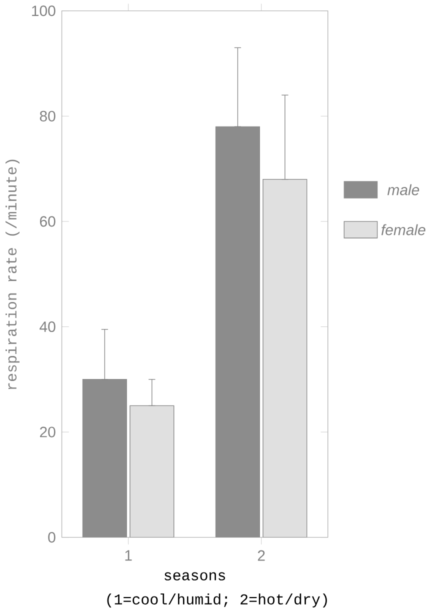 This screenshot has width=434, height=613. What do you see at coordinates (403, 190) in the screenshot?
I see `legend-label: male` at bounding box center [403, 190].